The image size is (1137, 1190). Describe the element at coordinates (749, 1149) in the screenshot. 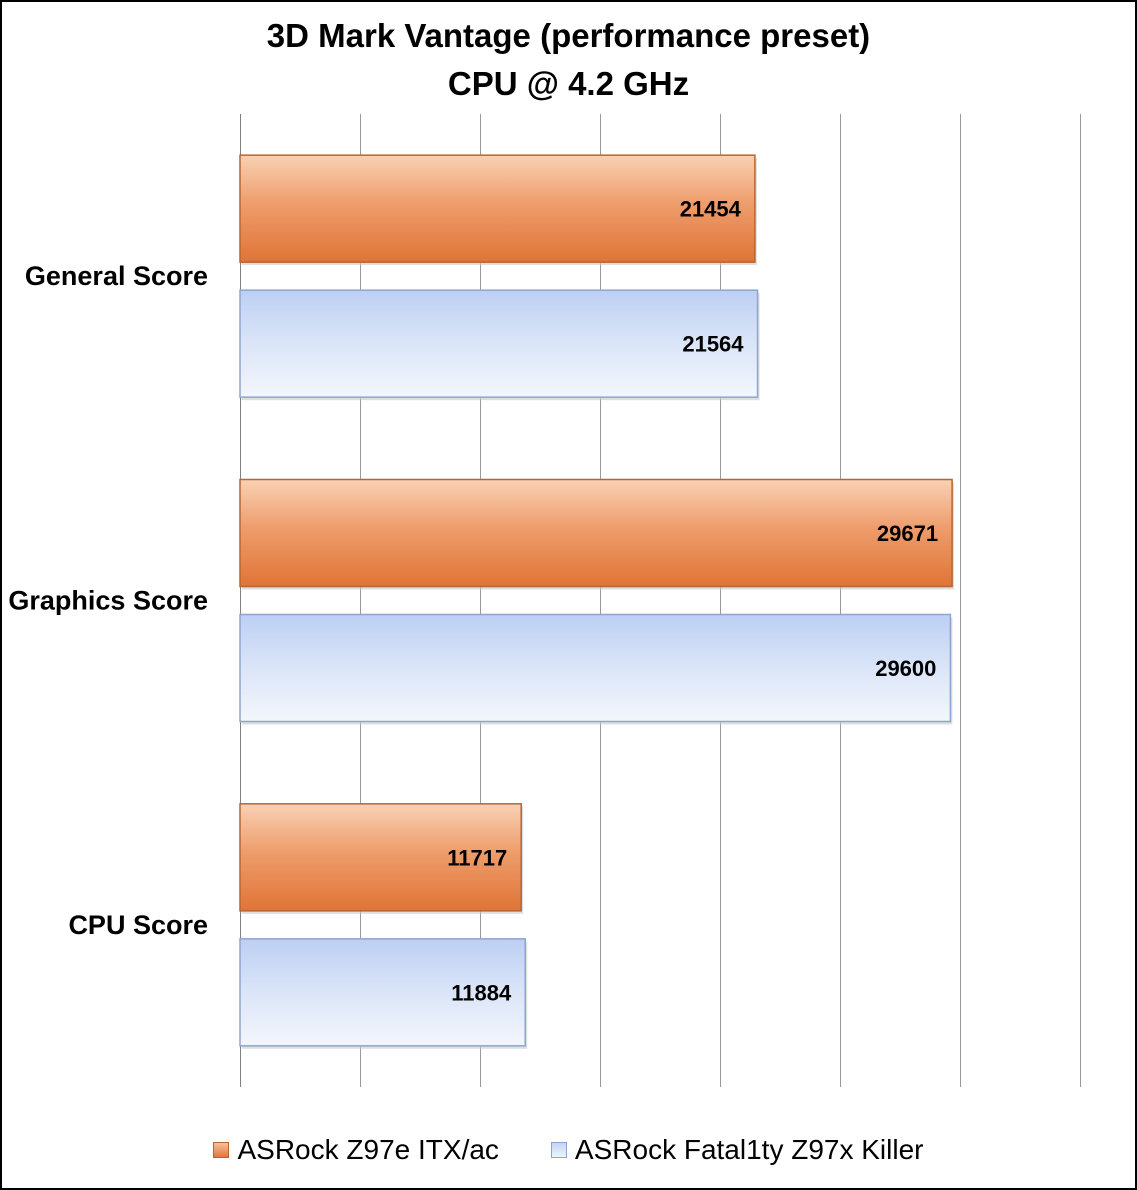

I see `legend-label-1: ASRock Fatal1ty Z97x Killer` at that location.